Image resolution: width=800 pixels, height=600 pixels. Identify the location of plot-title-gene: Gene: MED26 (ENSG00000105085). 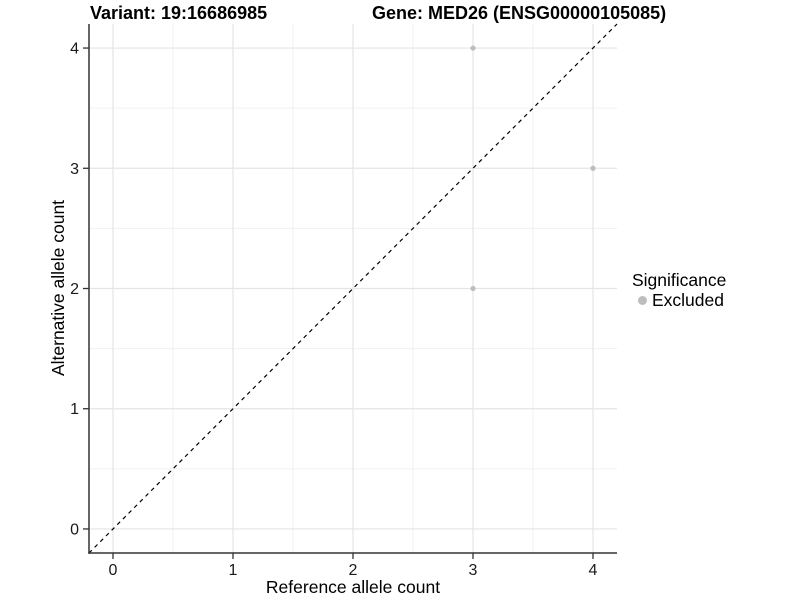
(519, 13).